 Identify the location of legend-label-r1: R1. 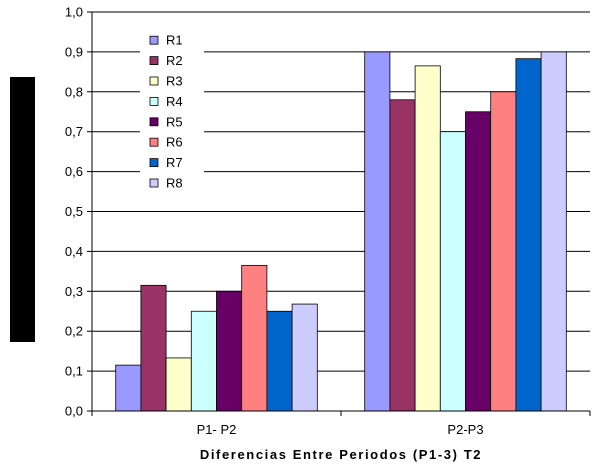
(174, 40).